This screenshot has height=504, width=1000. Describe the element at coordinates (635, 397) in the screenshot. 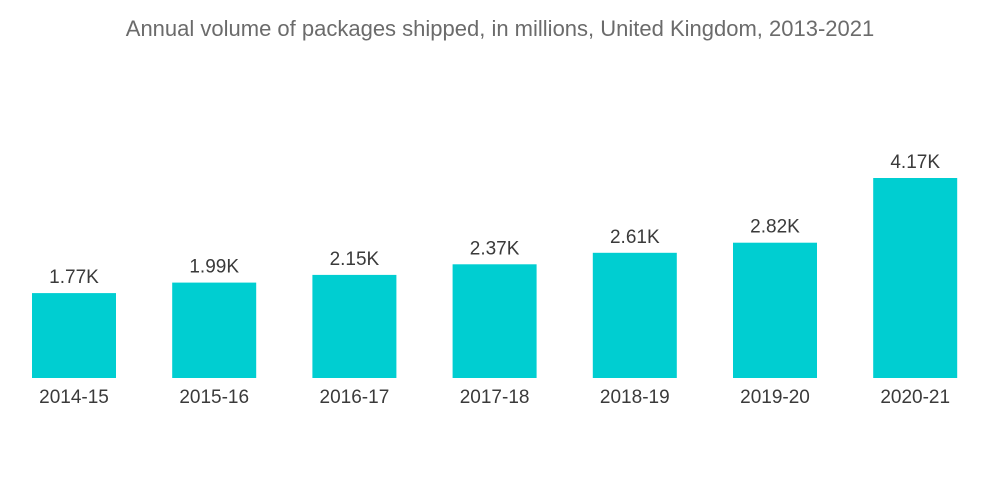

I see `x-tick-label-2018-19: 2018-19` at that location.